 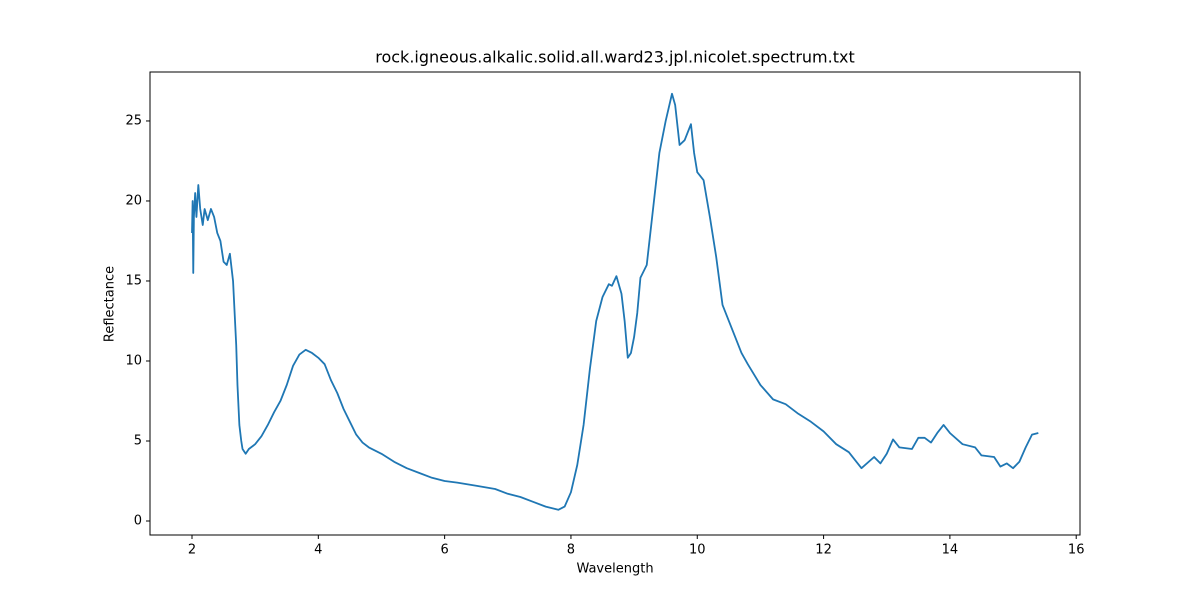 What do you see at coordinates (697, 550) in the screenshot?
I see `x-tick-label: 10` at bounding box center [697, 550].